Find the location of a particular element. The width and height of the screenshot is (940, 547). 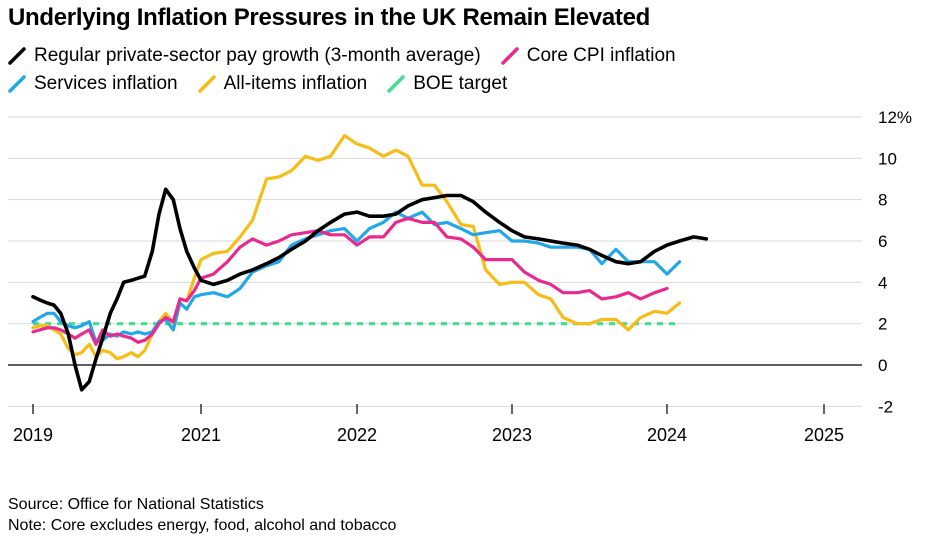

legend-swatch-services is located at coordinates (17, 84).